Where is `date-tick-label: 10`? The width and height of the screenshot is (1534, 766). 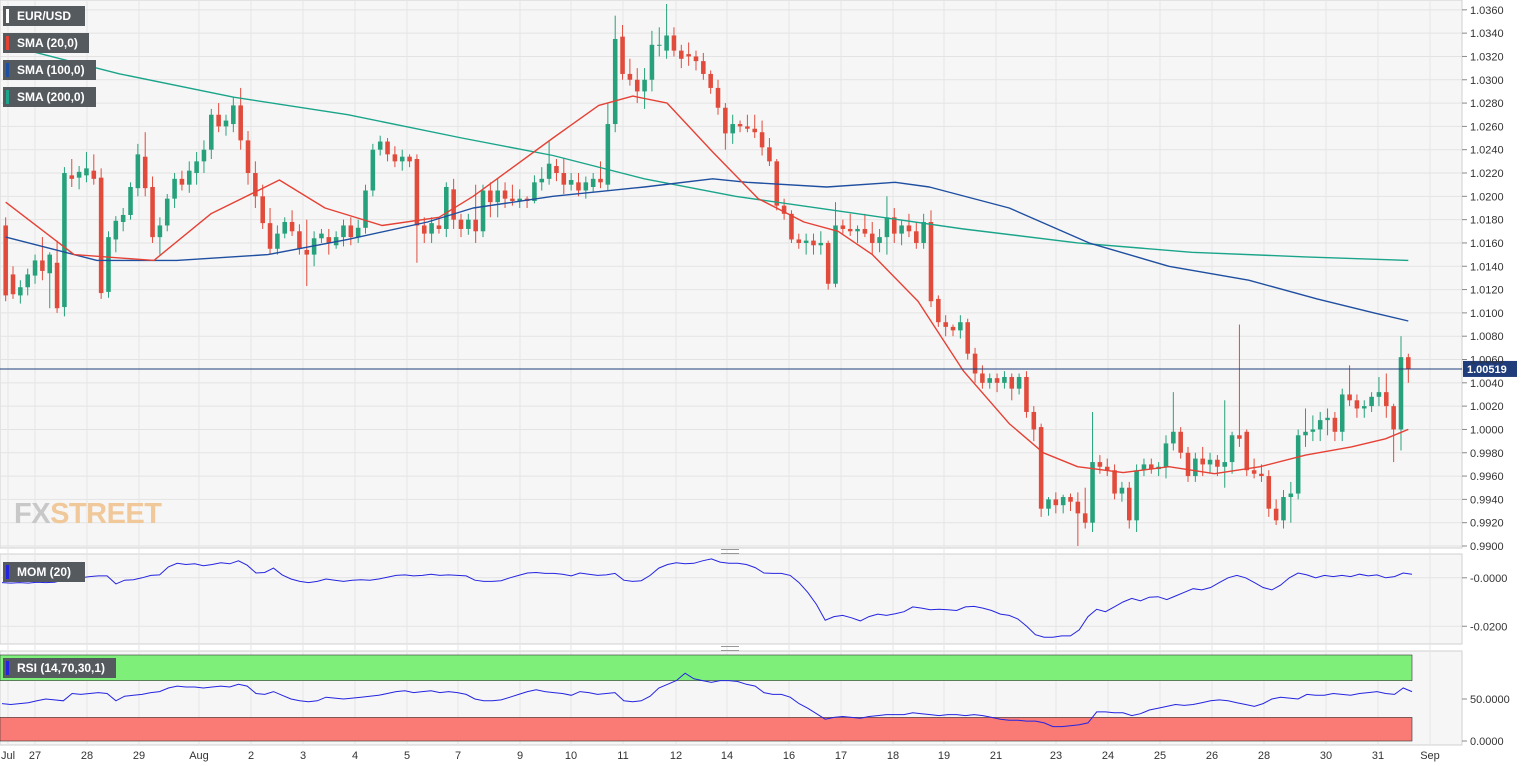 date-tick-label: 10 is located at coordinates (571, 756).